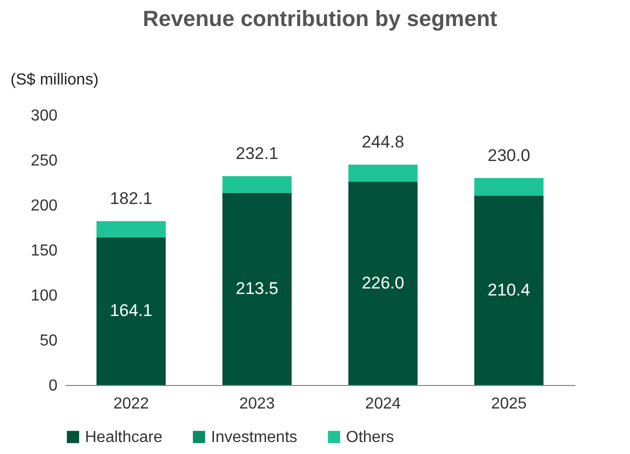 The image size is (630, 454). Describe the element at coordinates (44, 161) in the screenshot. I see `y-tick-label: 250` at that location.